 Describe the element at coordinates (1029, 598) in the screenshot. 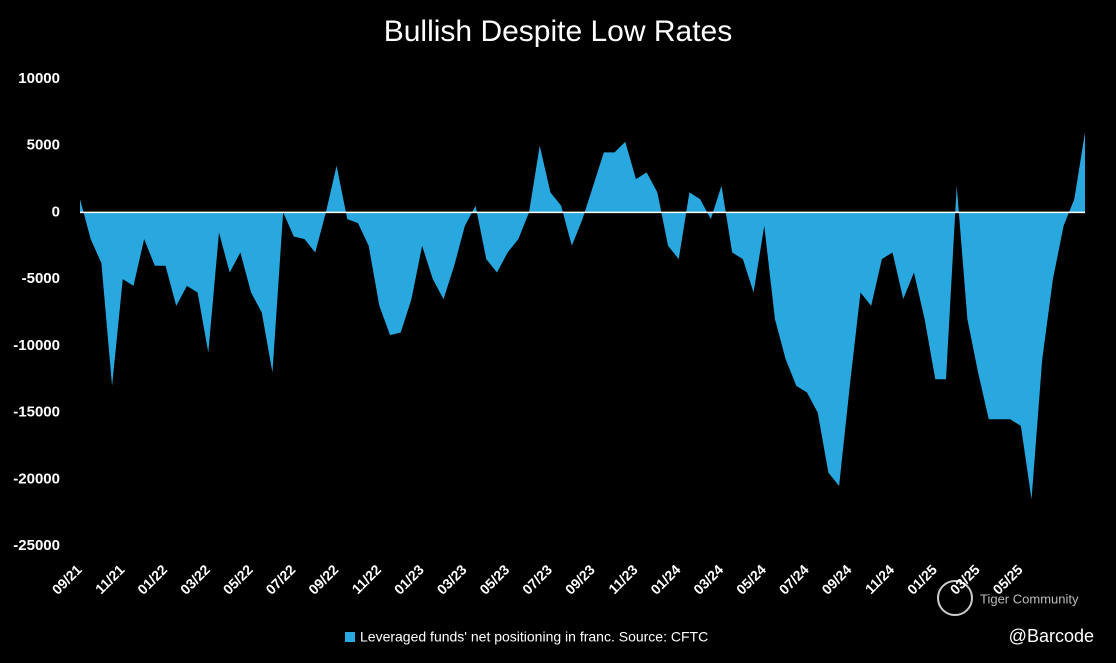

I see `watermark: Tiger Community` at that location.